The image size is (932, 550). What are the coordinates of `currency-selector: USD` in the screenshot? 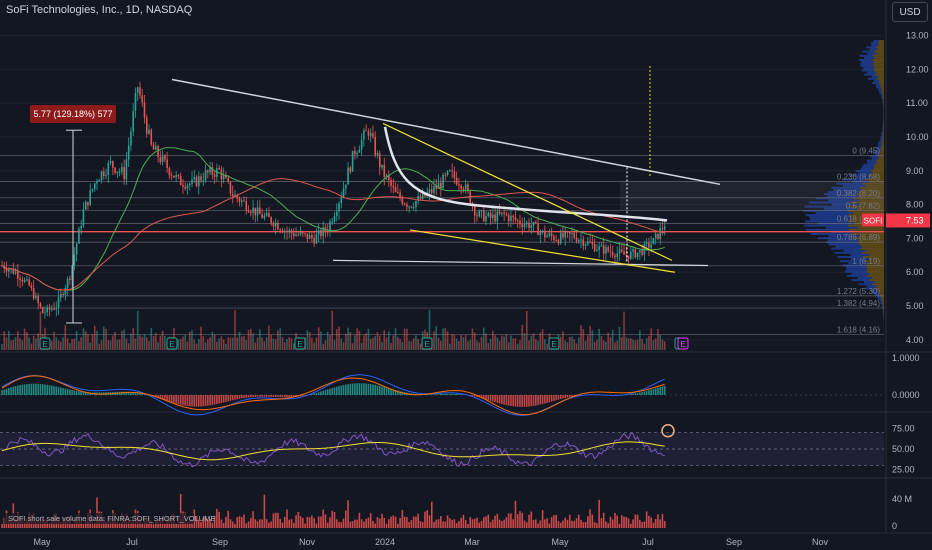 It's located at (910, 12).